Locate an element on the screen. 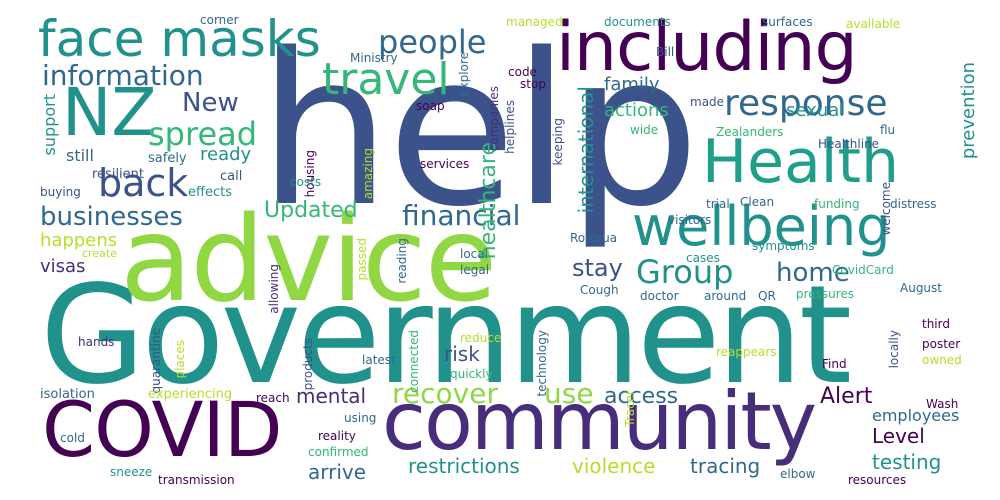 The image size is (1000, 500). word-visas: visas is located at coordinates (63, 266).